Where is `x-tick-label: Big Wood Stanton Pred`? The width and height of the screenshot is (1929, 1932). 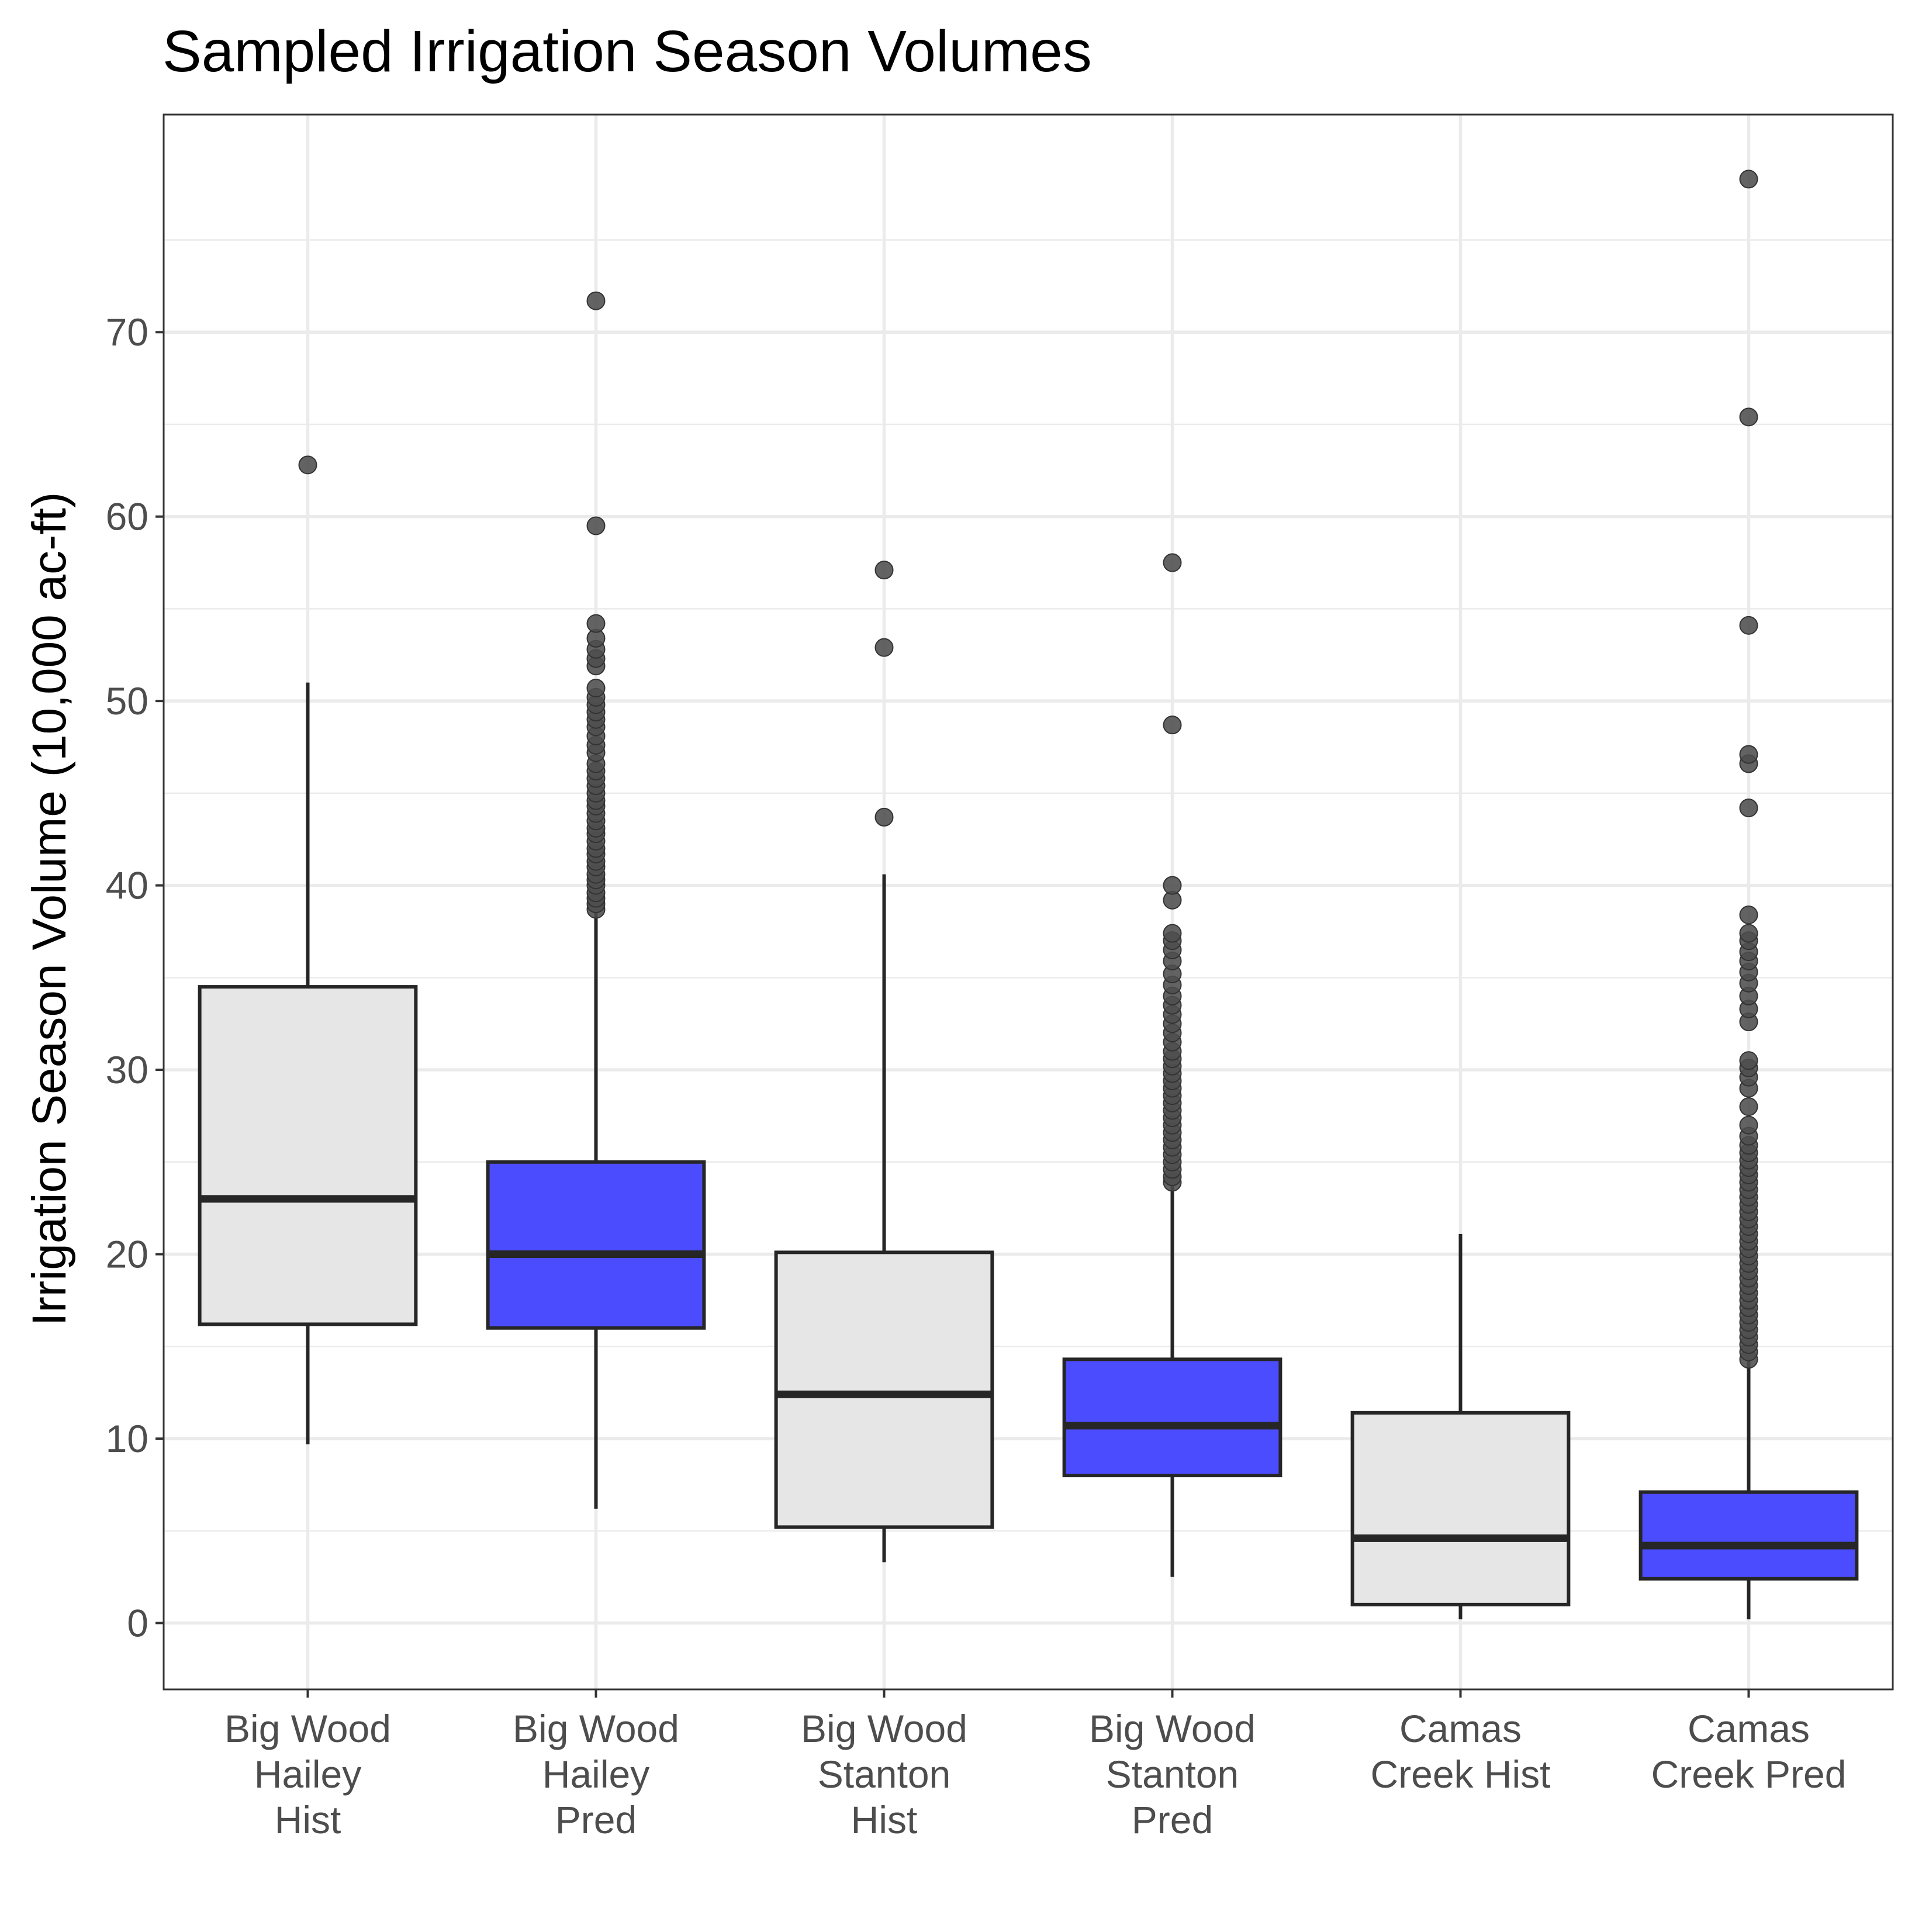 x-tick-label: Big Wood Stanton Pred is located at coordinates (1172, 1774).